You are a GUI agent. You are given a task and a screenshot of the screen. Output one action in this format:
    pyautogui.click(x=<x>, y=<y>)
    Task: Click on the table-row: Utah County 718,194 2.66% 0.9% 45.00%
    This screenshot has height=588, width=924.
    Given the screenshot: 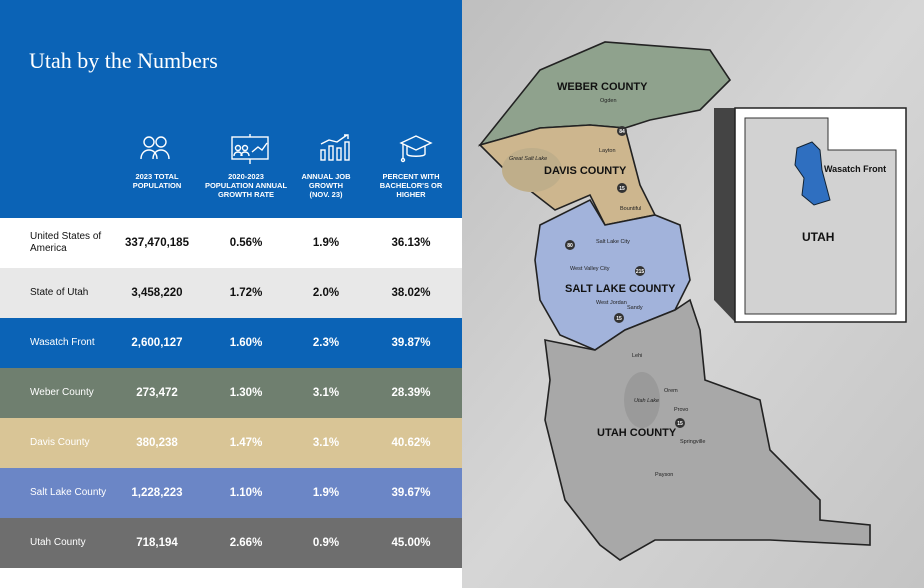 What is the action you would take?
    pyautogui.click(x=231, y=543)
    